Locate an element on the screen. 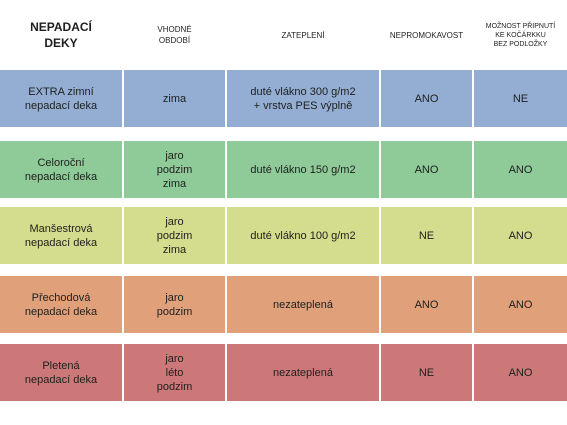 The width and height of the screenshot is (567, 425). header-insulation: ZATEPLENÍ is located at coordinates (303, 35).